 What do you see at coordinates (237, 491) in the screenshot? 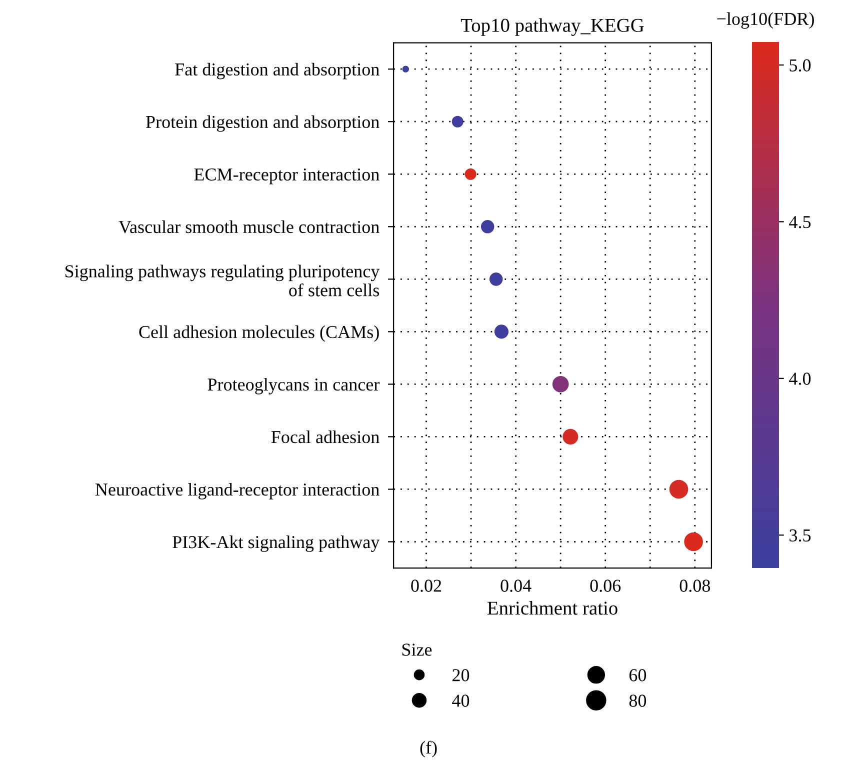
I see `y-tick-label: Neuroactive ligand-receptor interaction` at bounding box center [237, 491].